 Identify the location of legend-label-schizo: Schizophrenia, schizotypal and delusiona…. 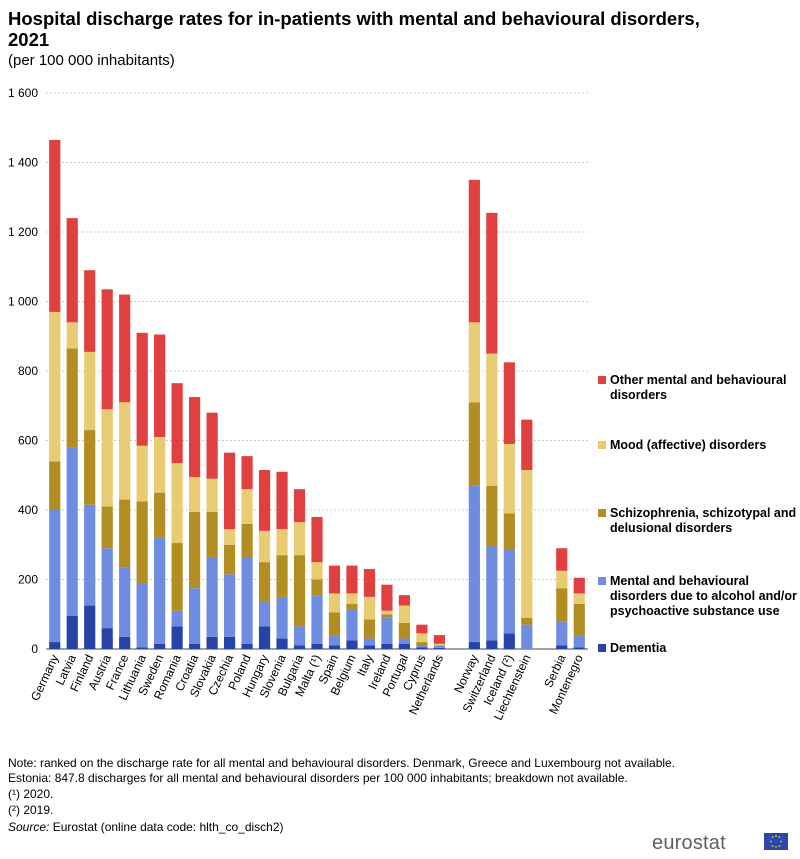
(703, 520).